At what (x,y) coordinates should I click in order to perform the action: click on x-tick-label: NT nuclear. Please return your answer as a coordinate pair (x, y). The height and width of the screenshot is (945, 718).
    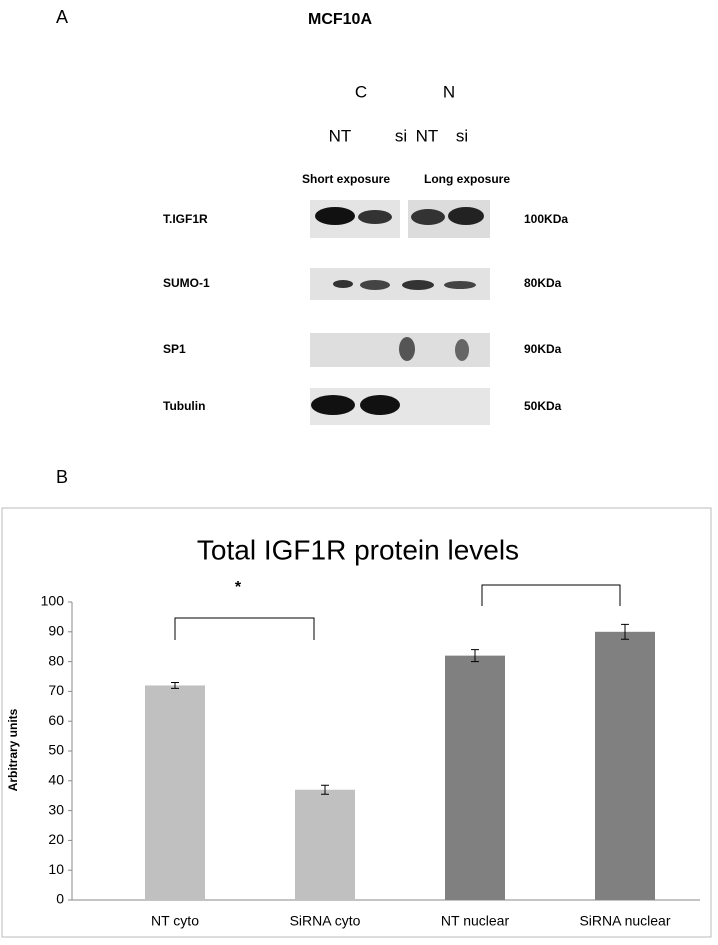
    Looking at the image, I should click on (475, 921).